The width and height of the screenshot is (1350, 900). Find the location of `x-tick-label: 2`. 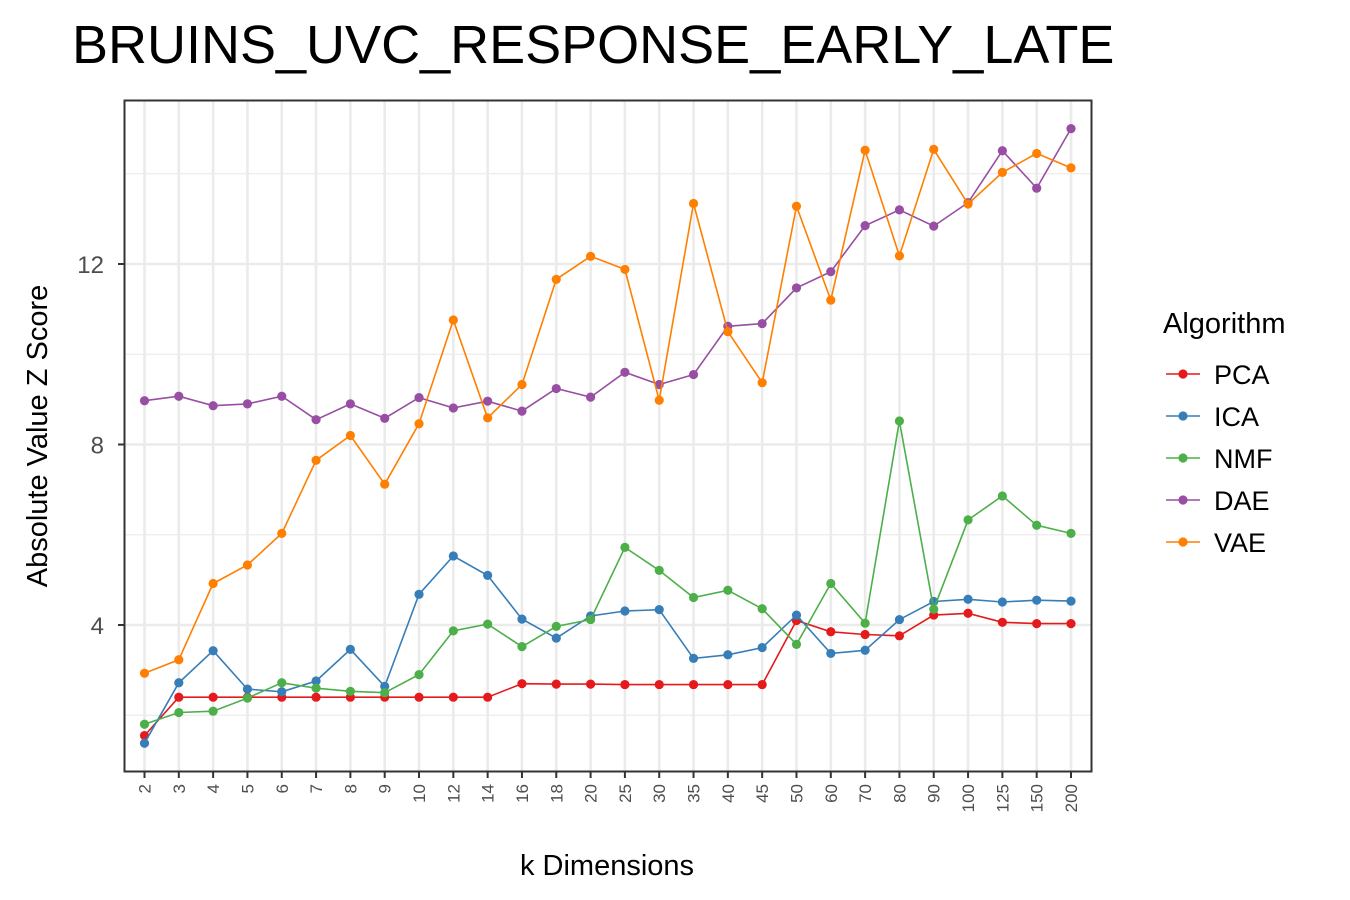

x-tick-label: 2 is located at coordinates (145, 788).